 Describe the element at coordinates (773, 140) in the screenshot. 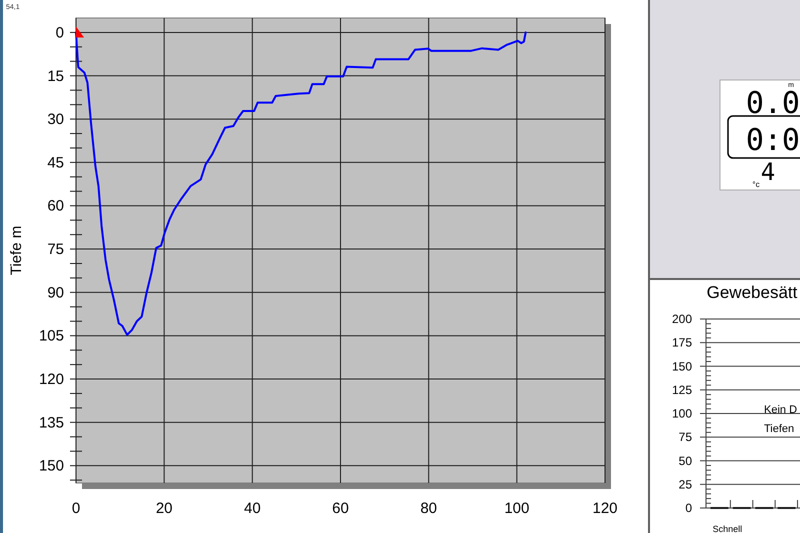

I see `text: 0:0` at that location.